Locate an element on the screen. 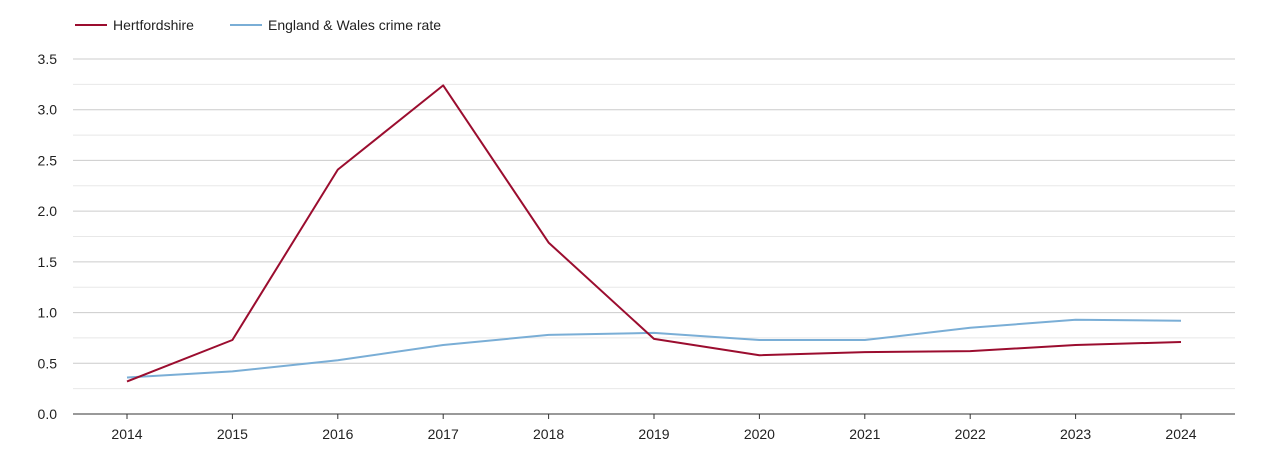 This screenshot has height=450, width=1270. x-tick-label: 2019 is located at coordinates (653, 434).